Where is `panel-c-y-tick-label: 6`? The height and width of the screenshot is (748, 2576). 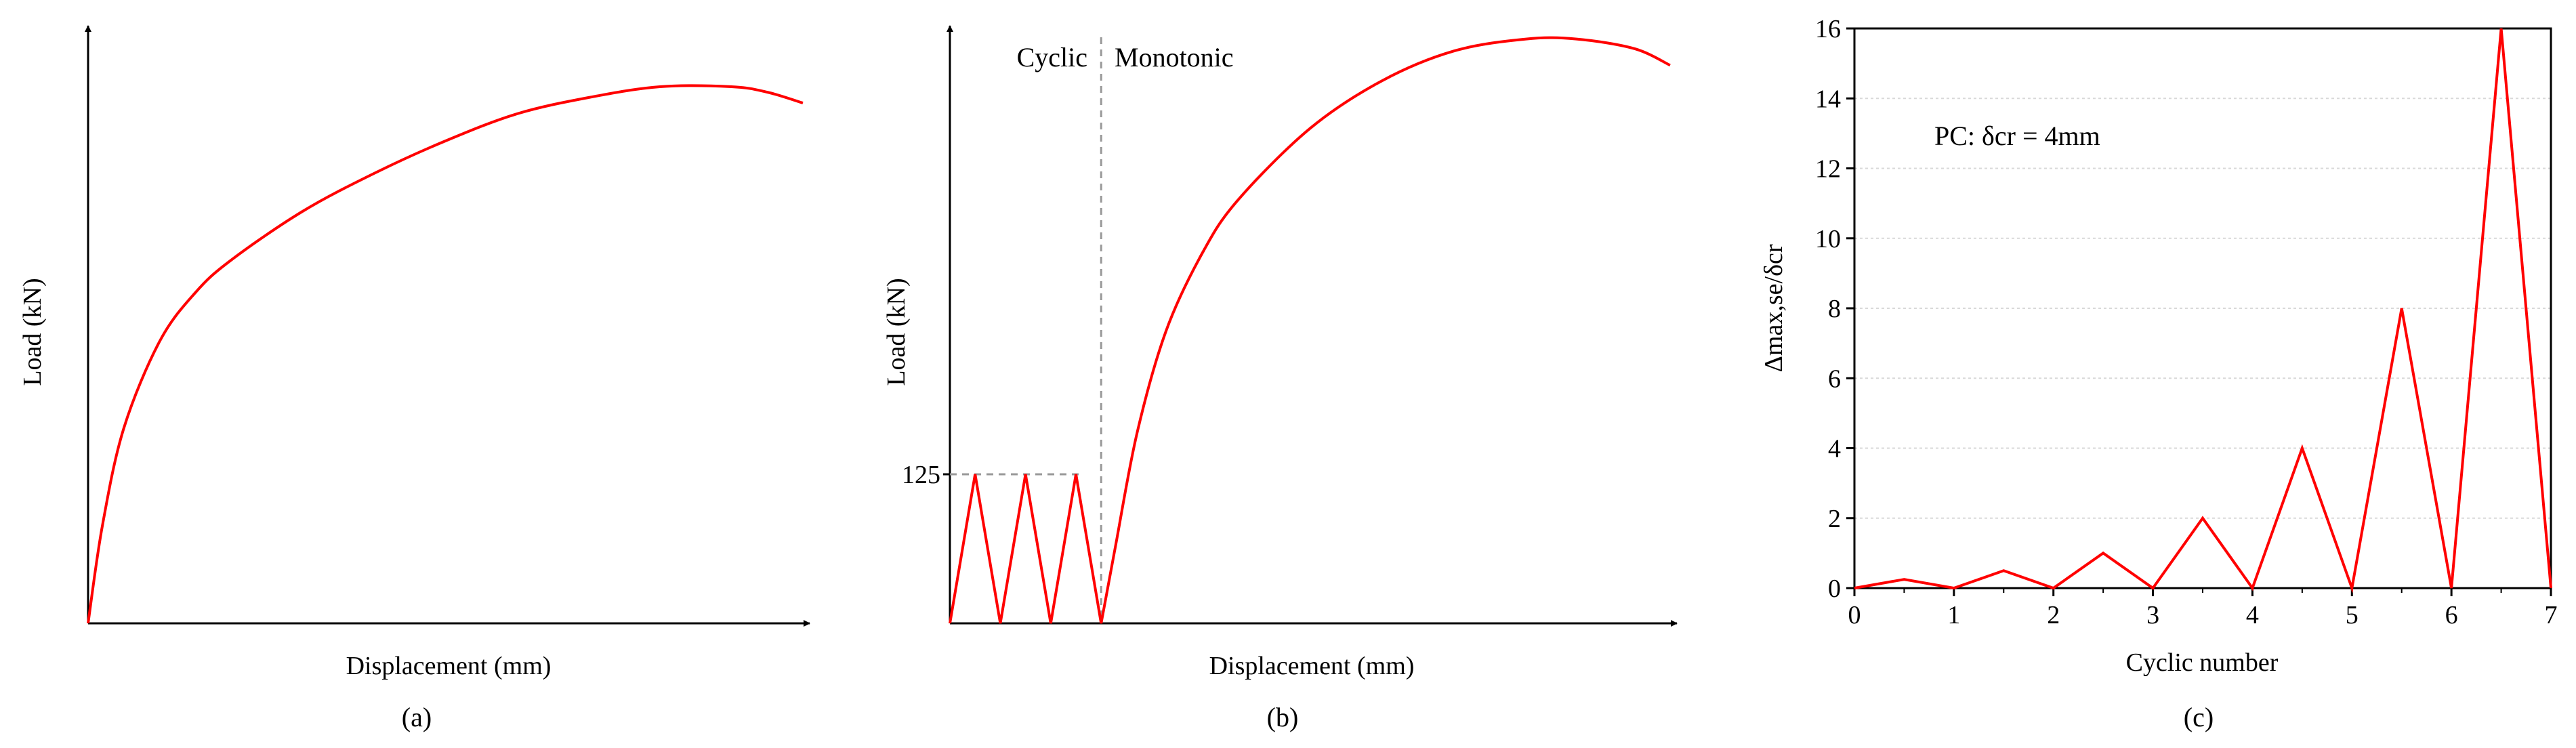 panel-c-y-tick-label: 6 is located at coordinates (1834, 379).